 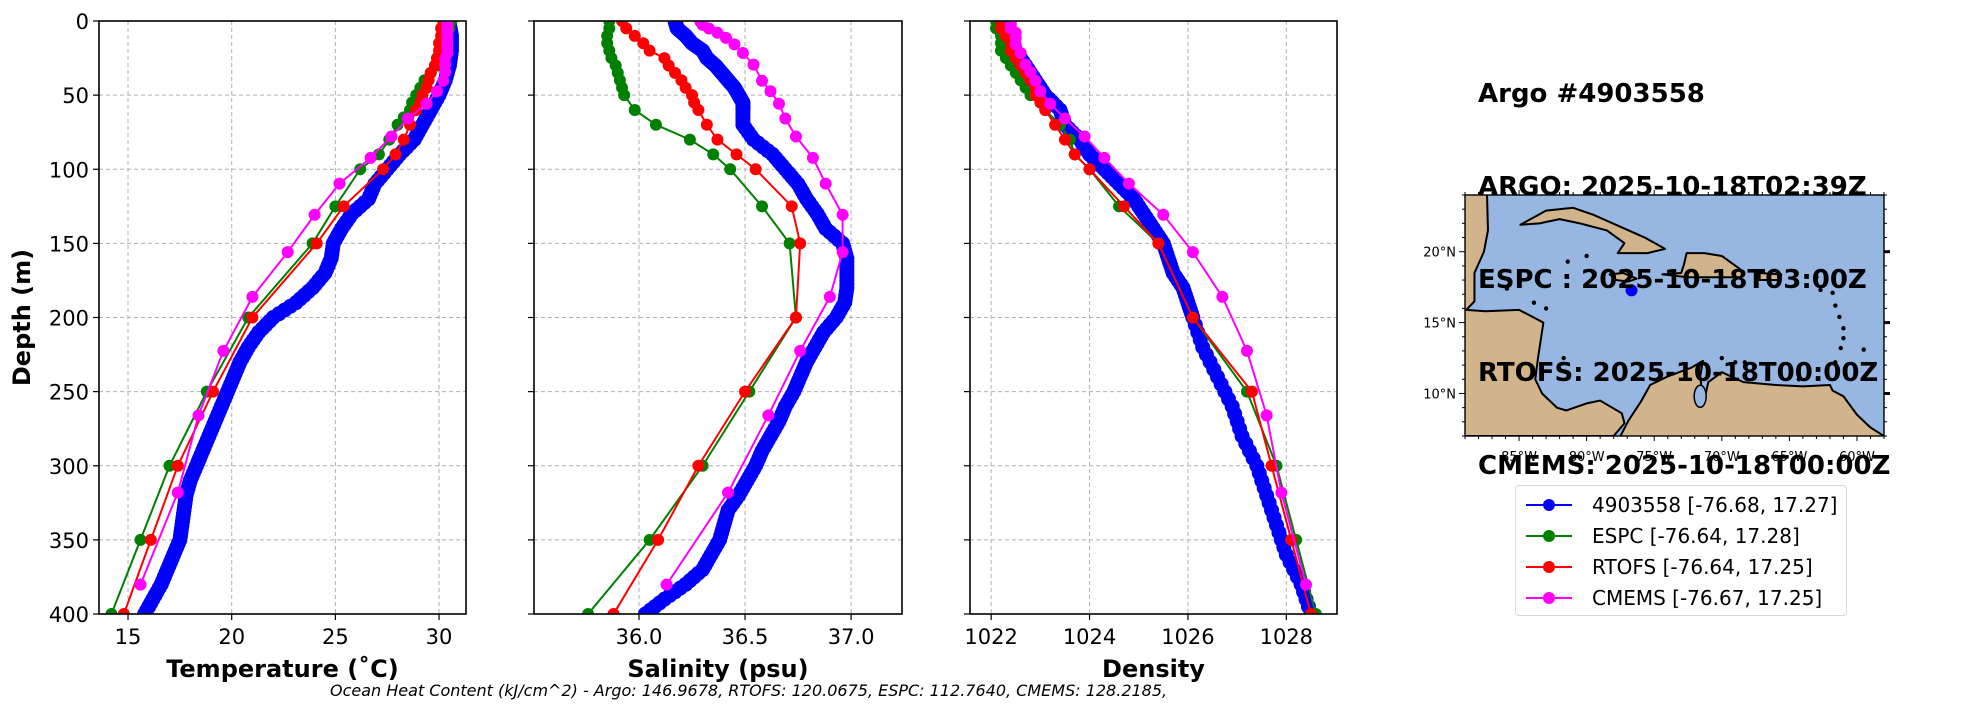 I want to click on land-group, so click(x=1674, y=315).